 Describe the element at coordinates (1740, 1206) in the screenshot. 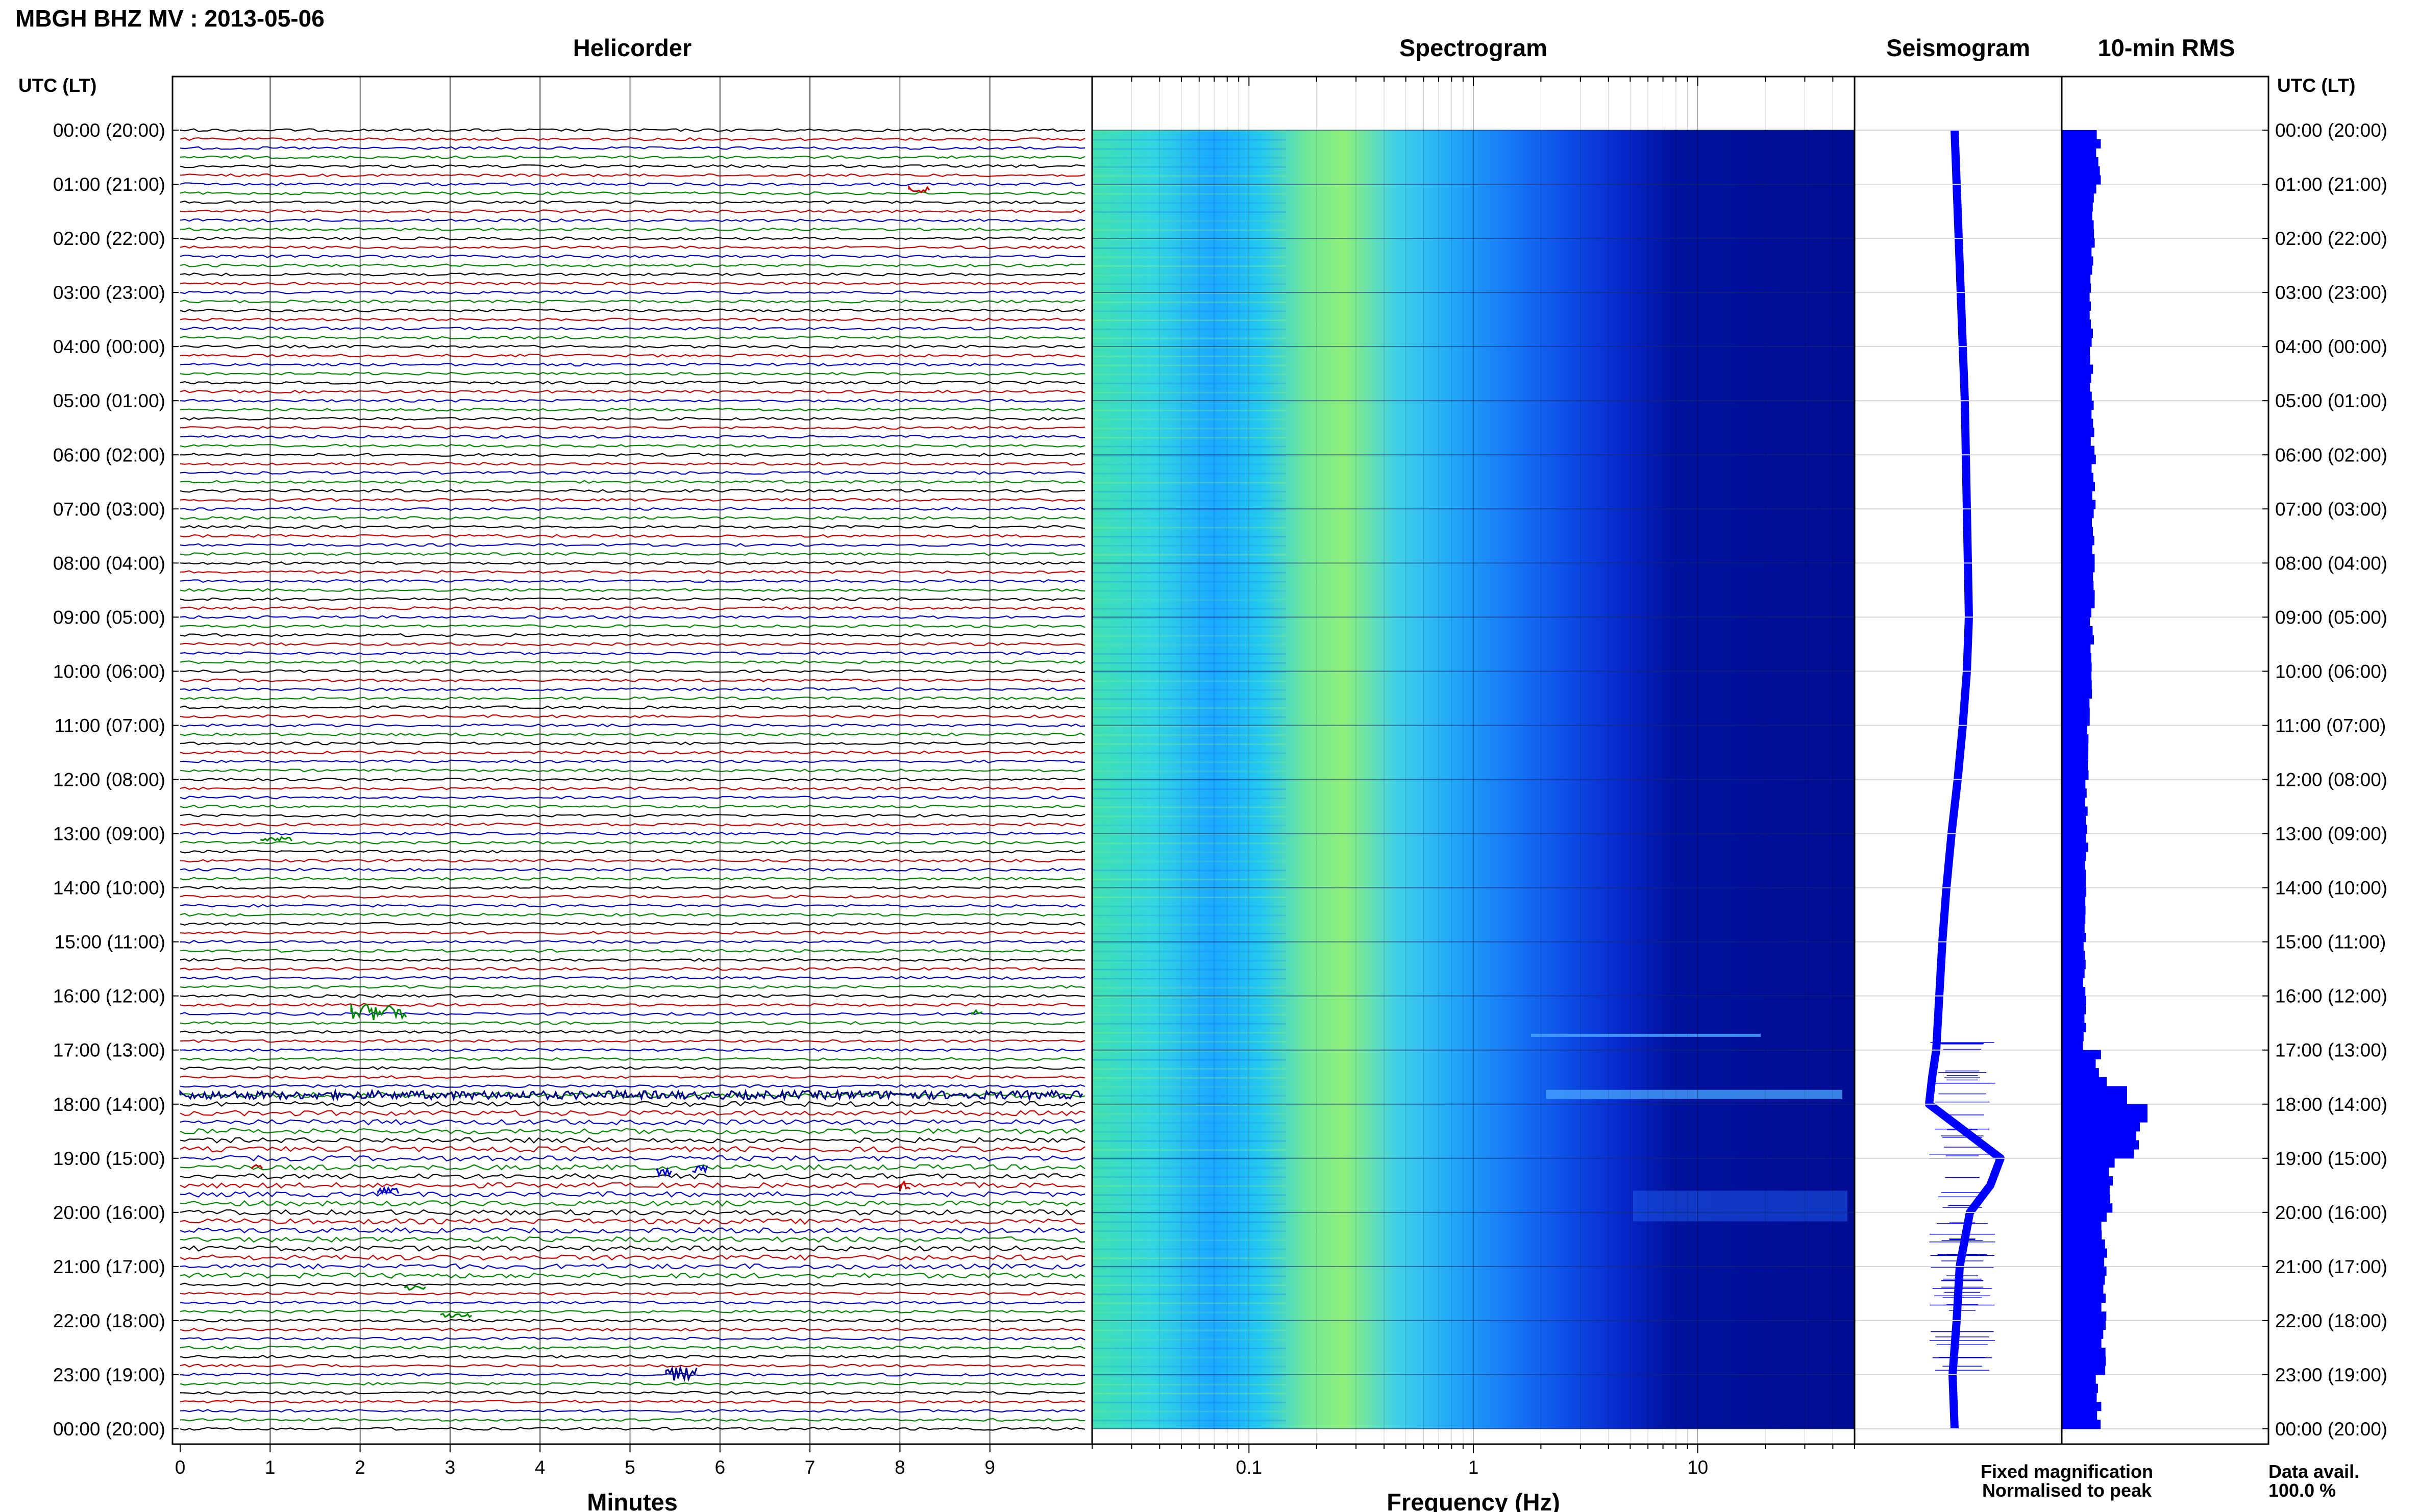

I see `spectrogram-event-band` at that location.